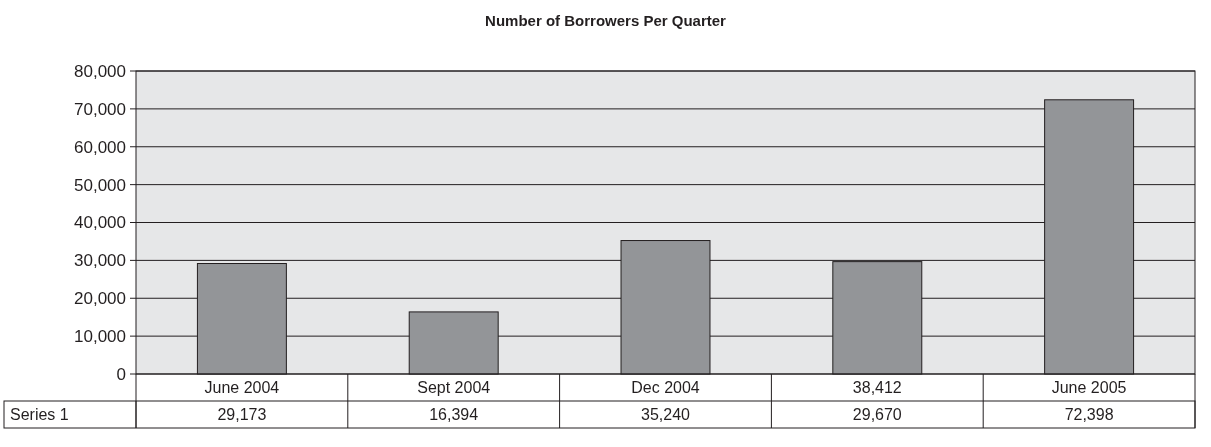  What do you see at coordinates (242, 388) in the screenshot?
I see `x-tick-label: June 2004` at bounding box center [242, 388].